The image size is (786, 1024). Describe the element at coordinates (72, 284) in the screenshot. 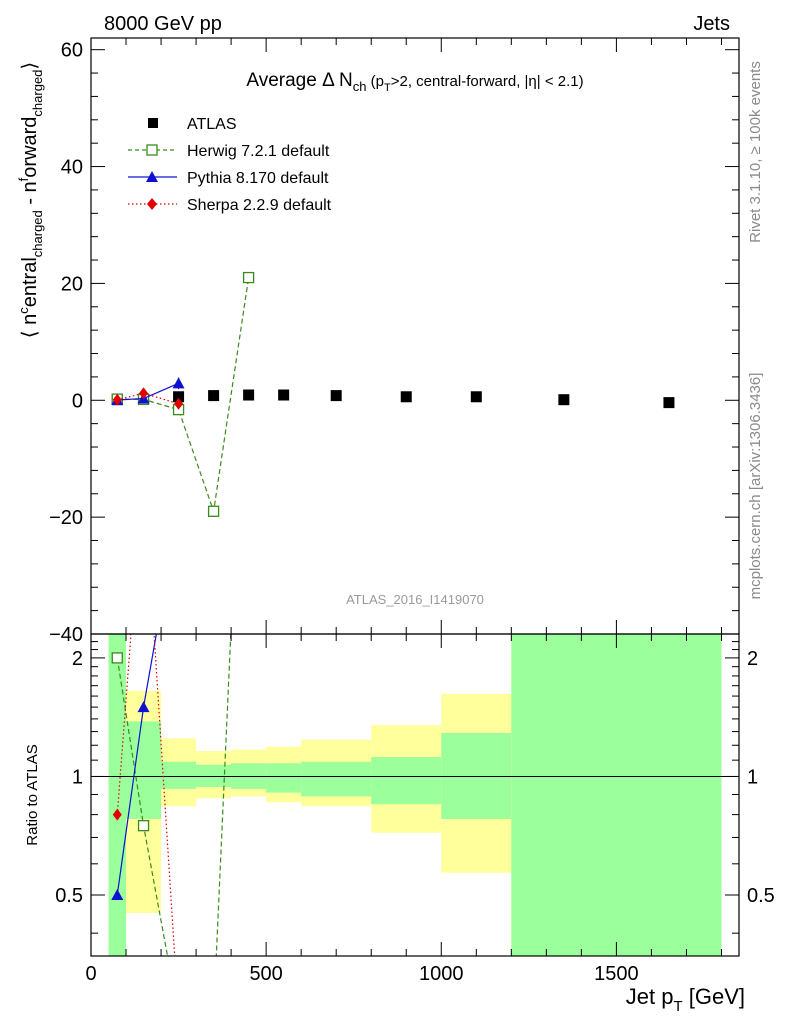

I see `y-tick-label-20: 20` at that location.